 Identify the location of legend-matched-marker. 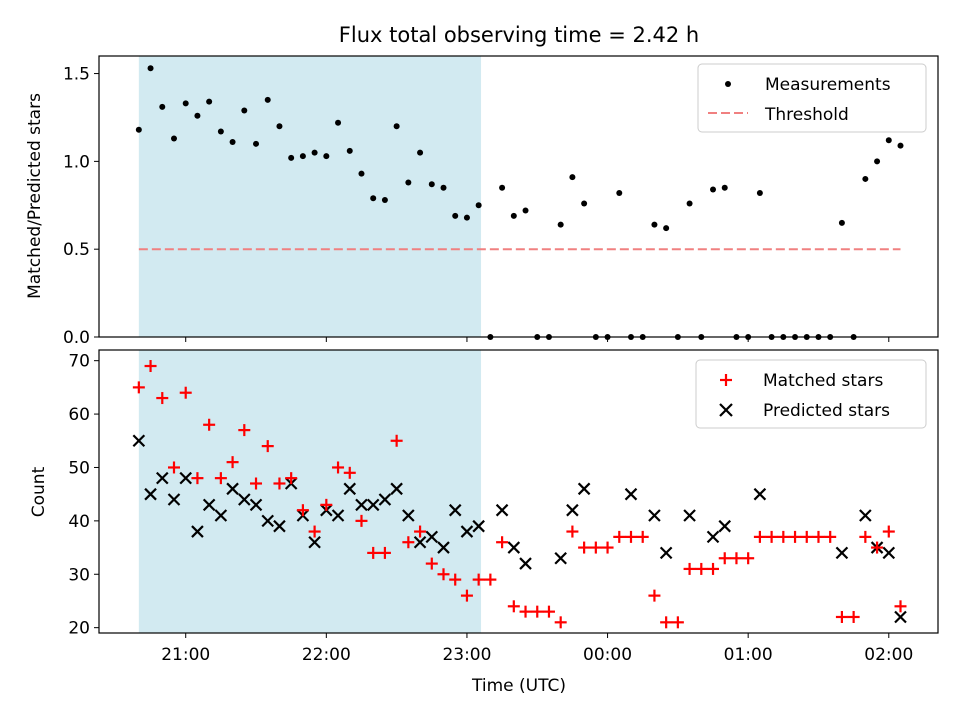
(726, 380).